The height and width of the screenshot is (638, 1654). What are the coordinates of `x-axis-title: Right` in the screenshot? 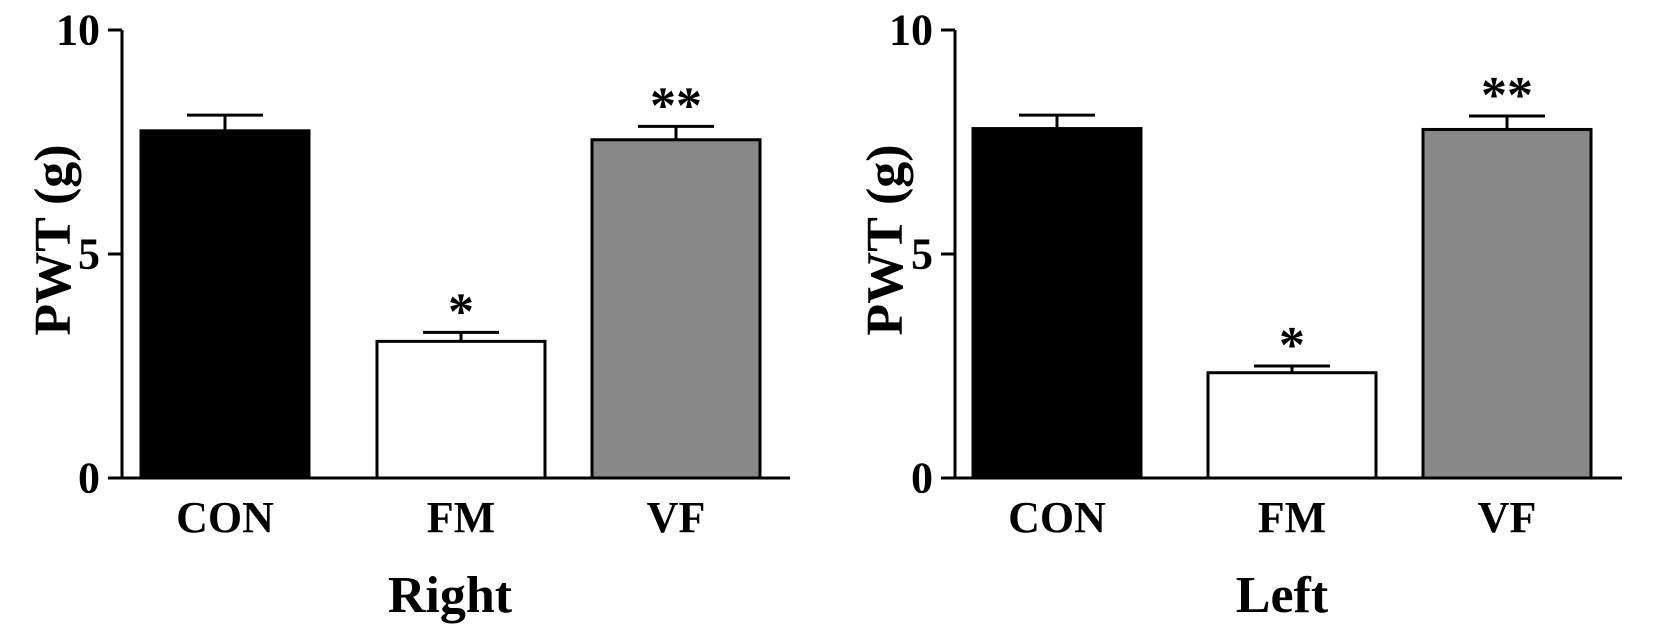 It's located at (450, 595).